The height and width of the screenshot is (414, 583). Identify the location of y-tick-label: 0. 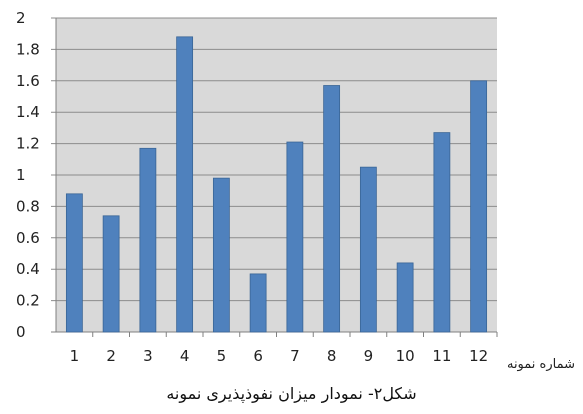
(21, 332).